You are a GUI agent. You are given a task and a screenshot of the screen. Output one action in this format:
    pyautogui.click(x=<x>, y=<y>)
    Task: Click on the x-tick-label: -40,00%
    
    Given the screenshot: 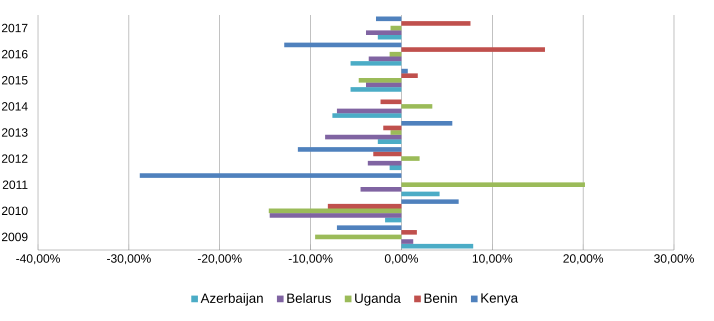 What is the action you would take?
    pyautogui.click(x=38, y=259)
    